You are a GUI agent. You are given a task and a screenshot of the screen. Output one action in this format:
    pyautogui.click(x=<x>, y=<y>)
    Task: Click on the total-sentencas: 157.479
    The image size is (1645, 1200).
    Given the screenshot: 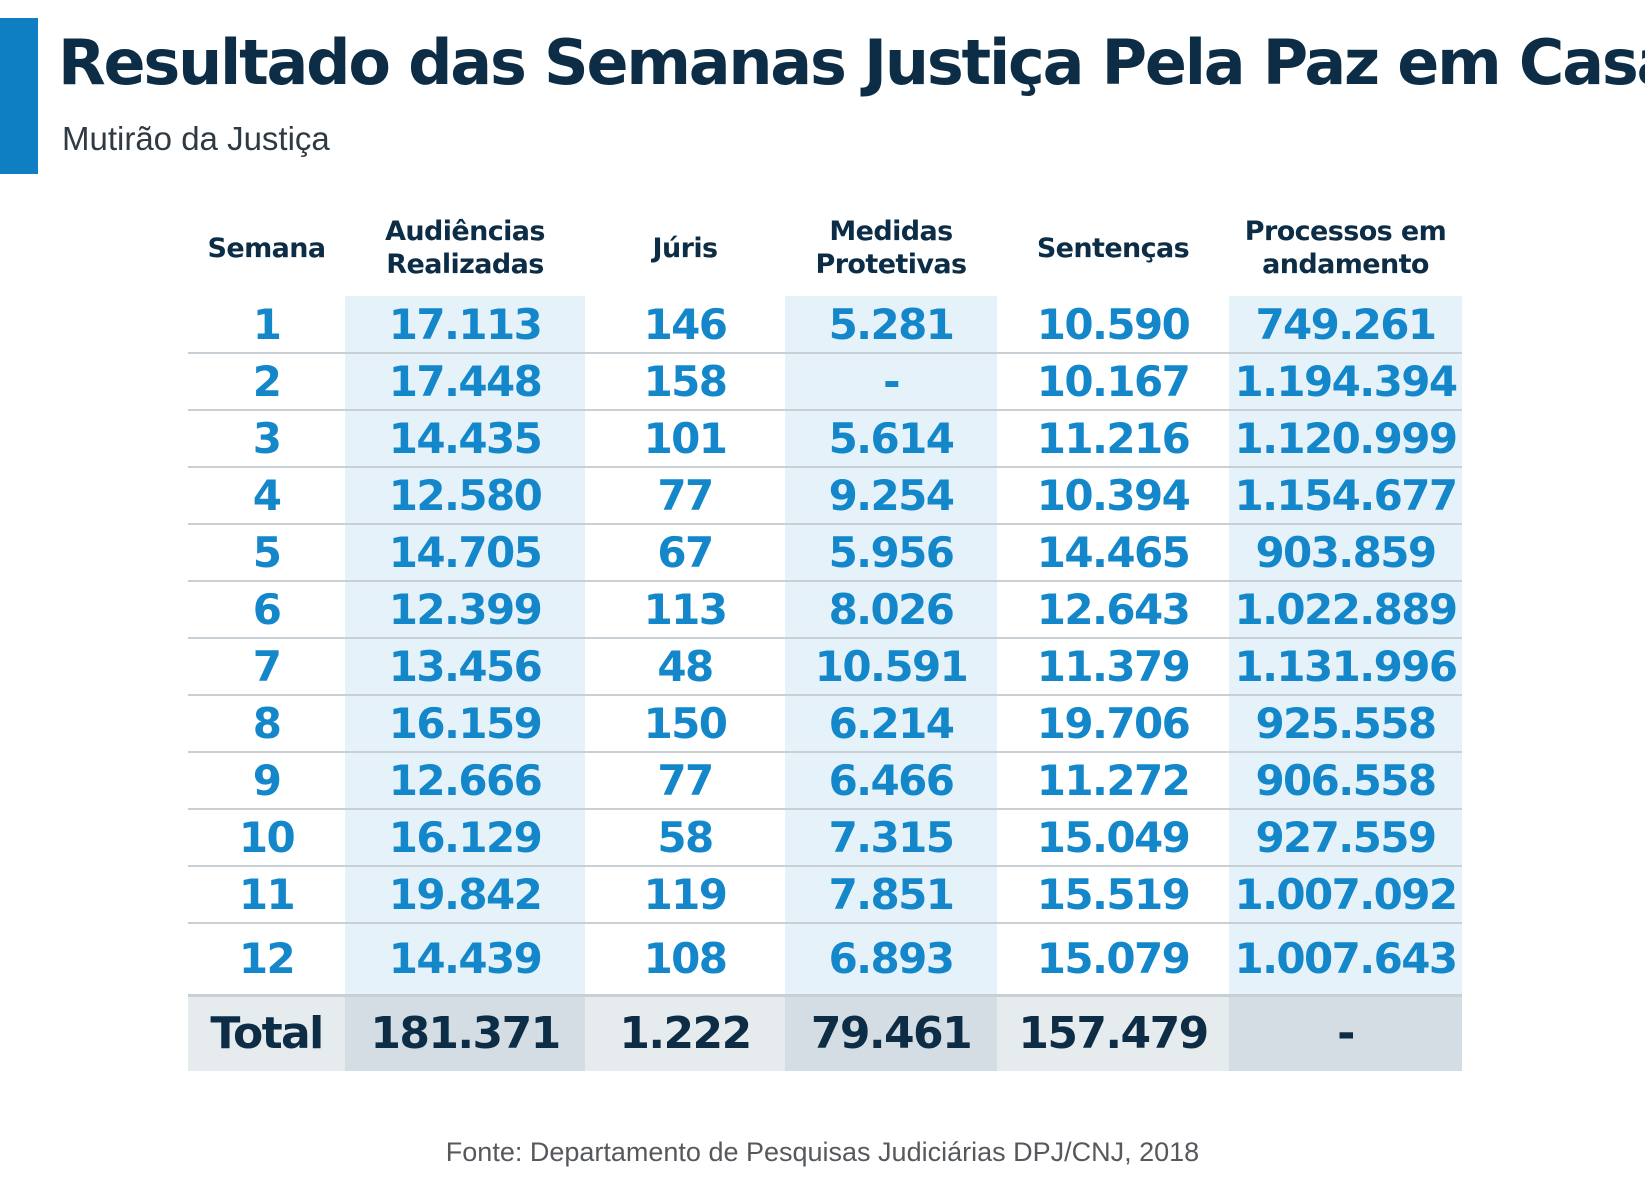 What is the action you would take?
    pyautogui.click(x=1113, y=1033)
    